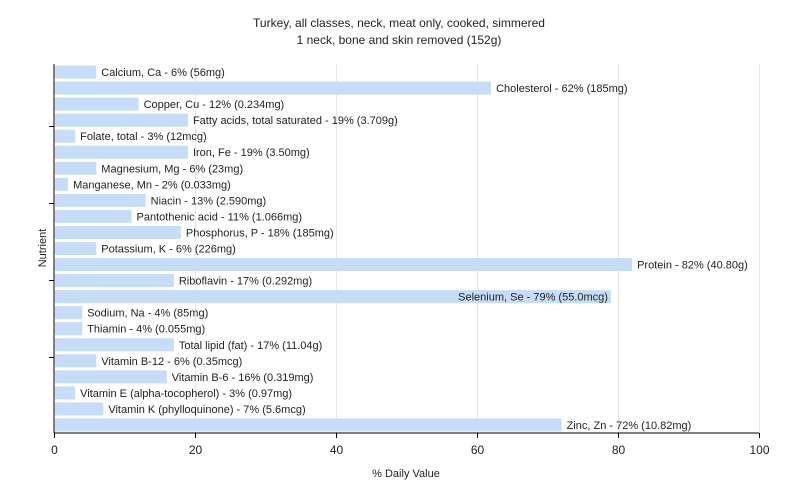  Describe the element at coordinates (147, 314) in the screenshot. I see `bar-label: Sodium, Na - 4% (85mg)` at that location.